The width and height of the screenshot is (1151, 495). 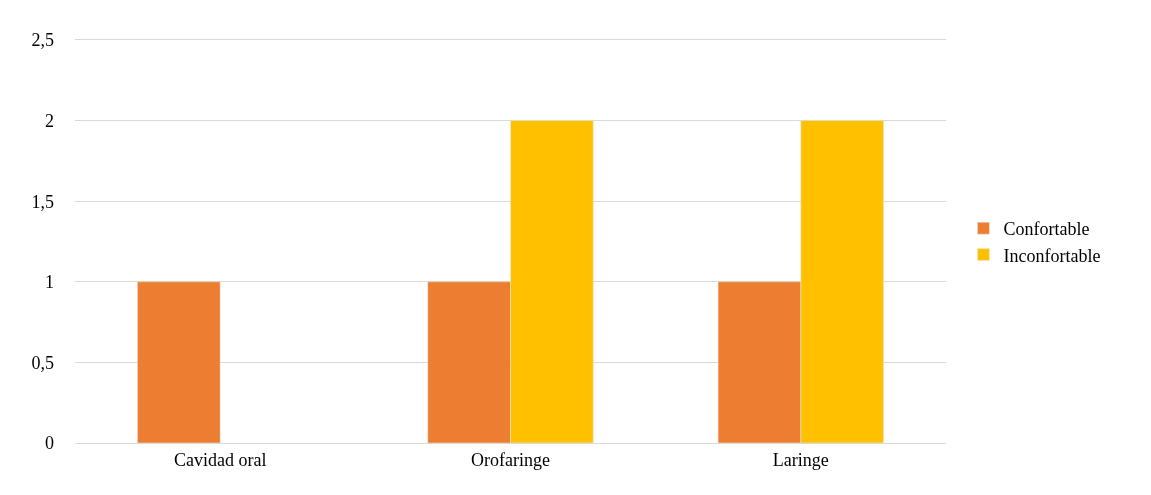 What do you see at coordinates (1046, 229) in the screenshot?
I see `legend-label: Confortable` at bounding box center [1046, 229].